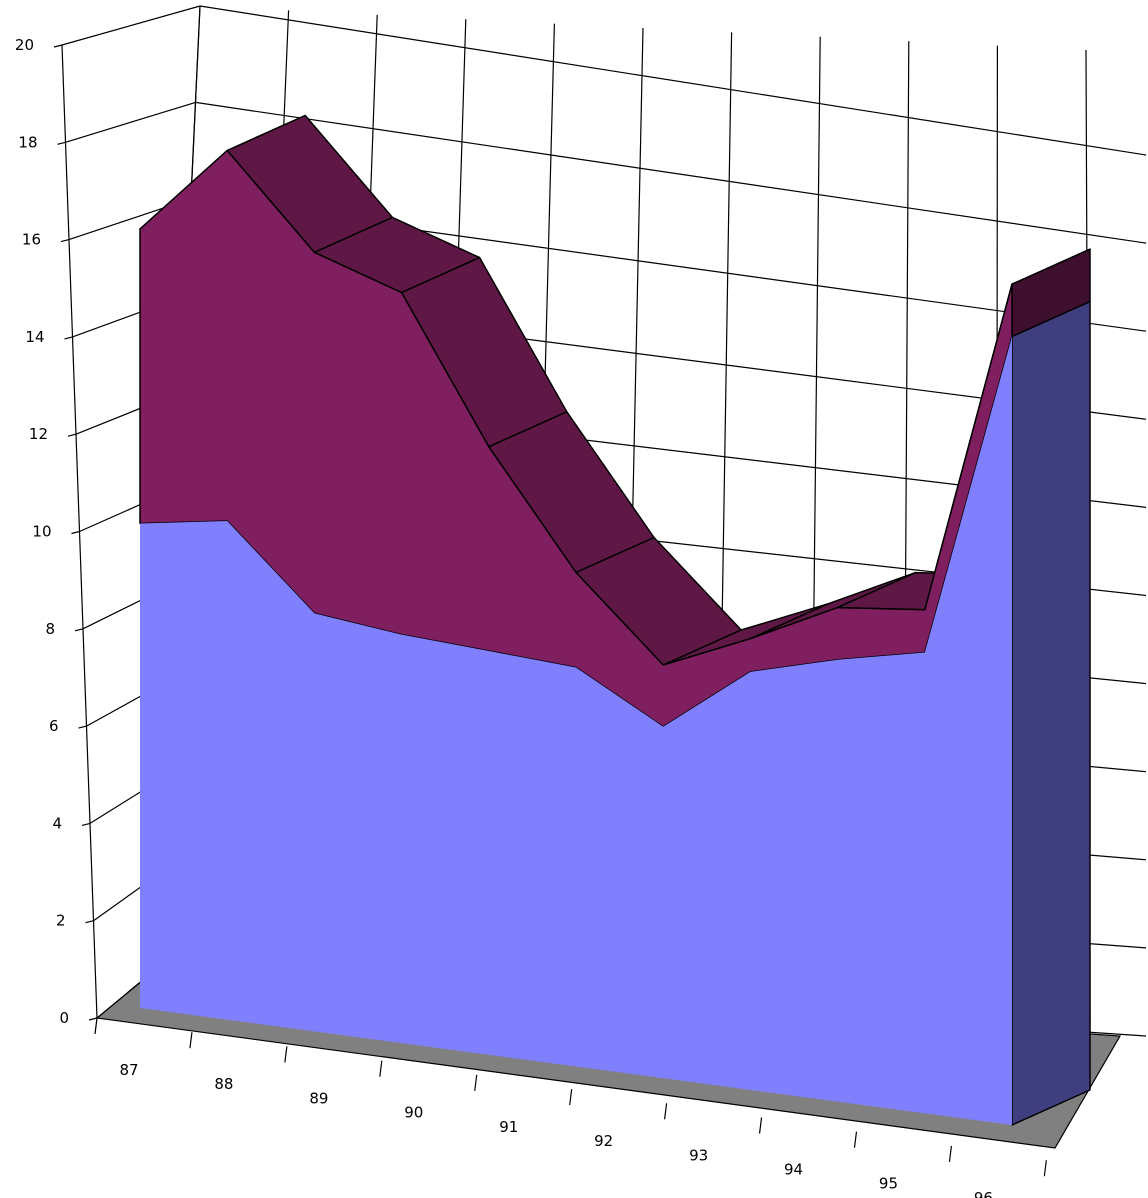 This screenshot has width=1148, height=1198. I want to click on x-tick-label: 92, so click(603, 1141).